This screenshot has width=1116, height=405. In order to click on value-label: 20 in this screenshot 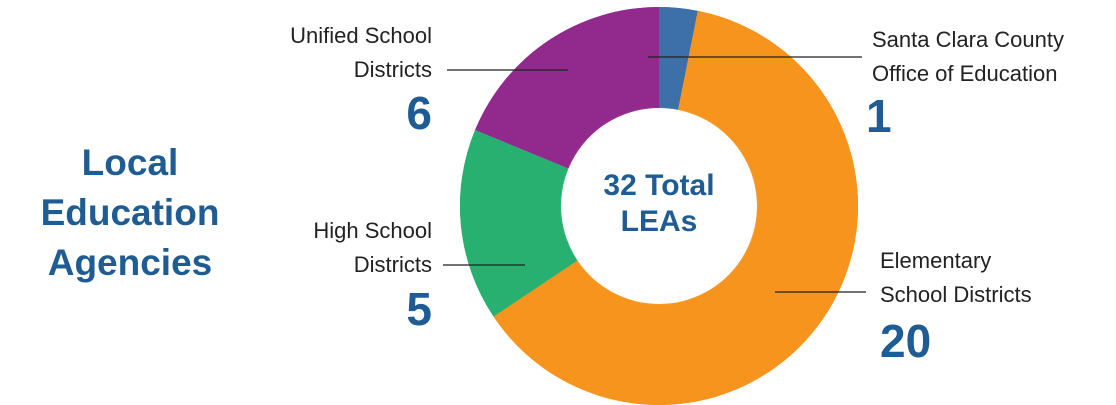, I will do `click(906, 341)`.